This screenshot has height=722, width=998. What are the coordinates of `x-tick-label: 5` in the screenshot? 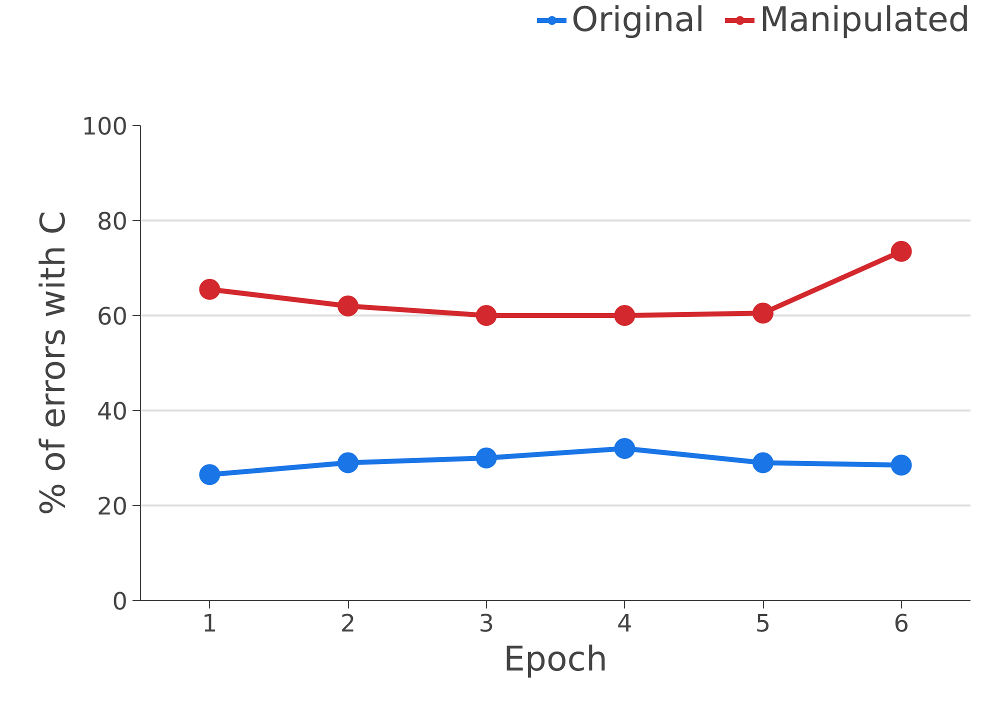 It's located at (763, 624).